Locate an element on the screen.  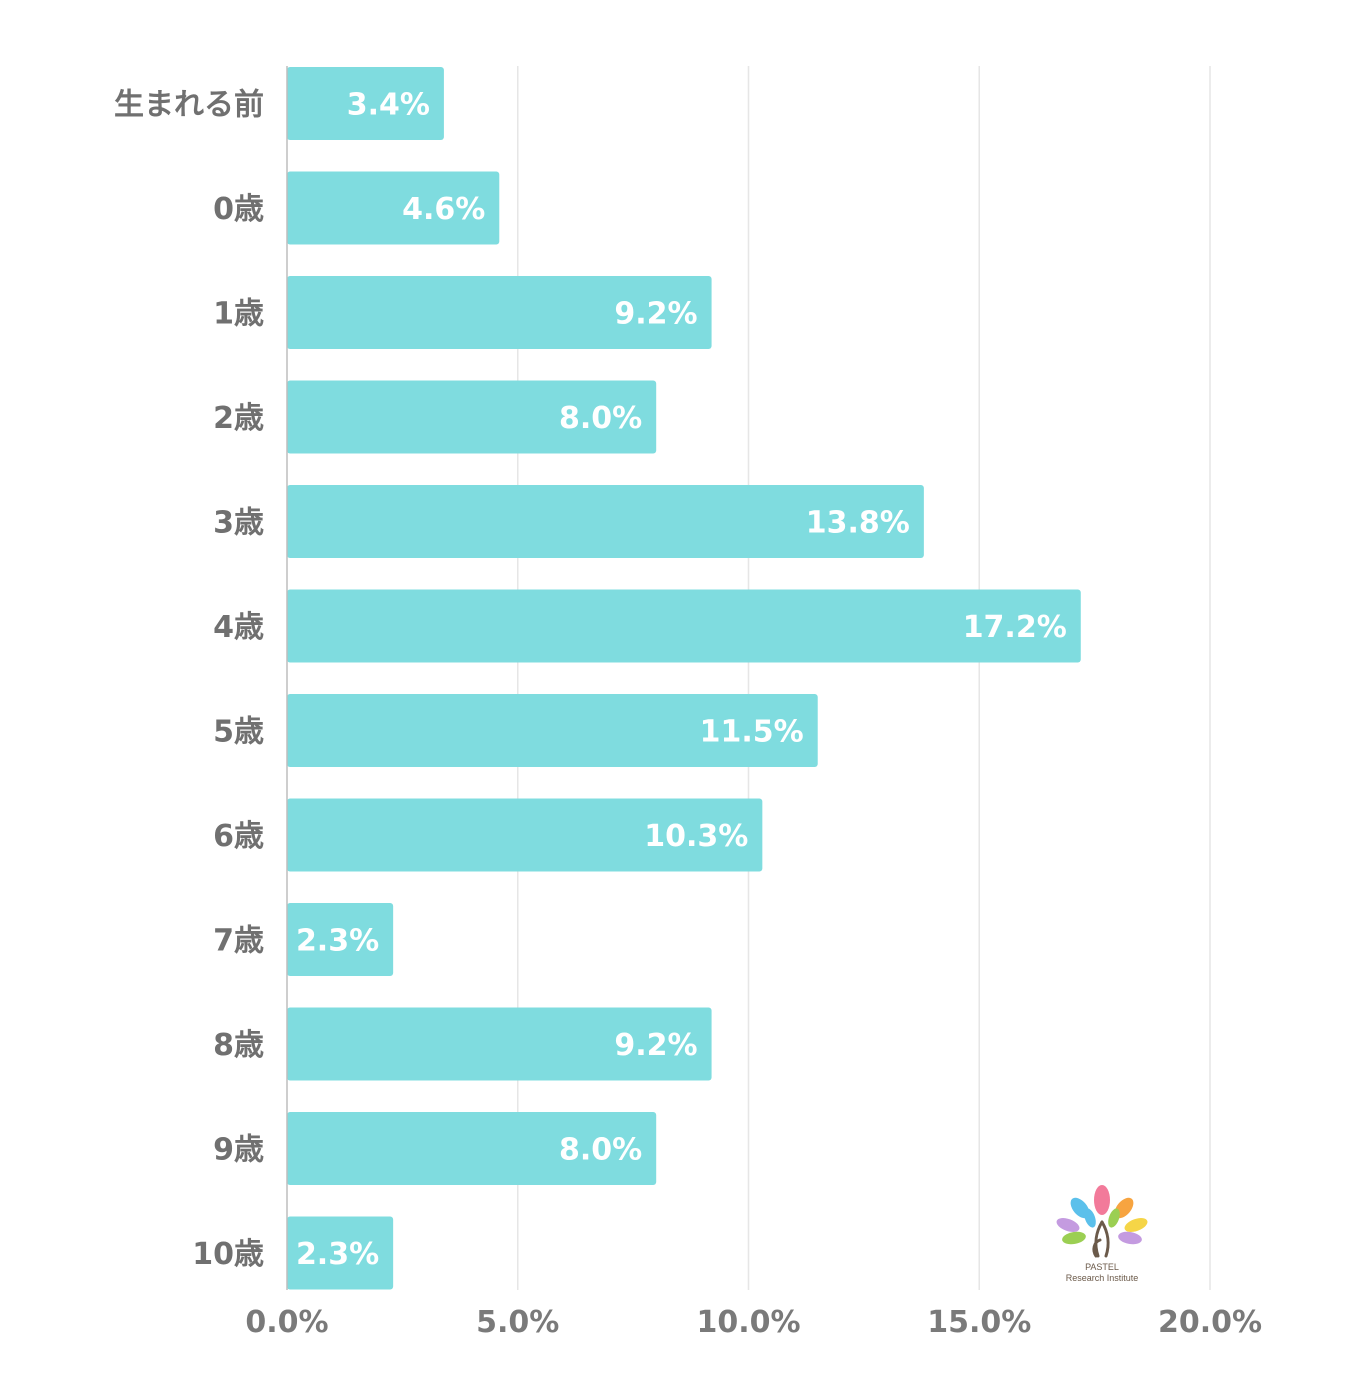
category-label: 10歳 is located at coordinates (228, 1254).